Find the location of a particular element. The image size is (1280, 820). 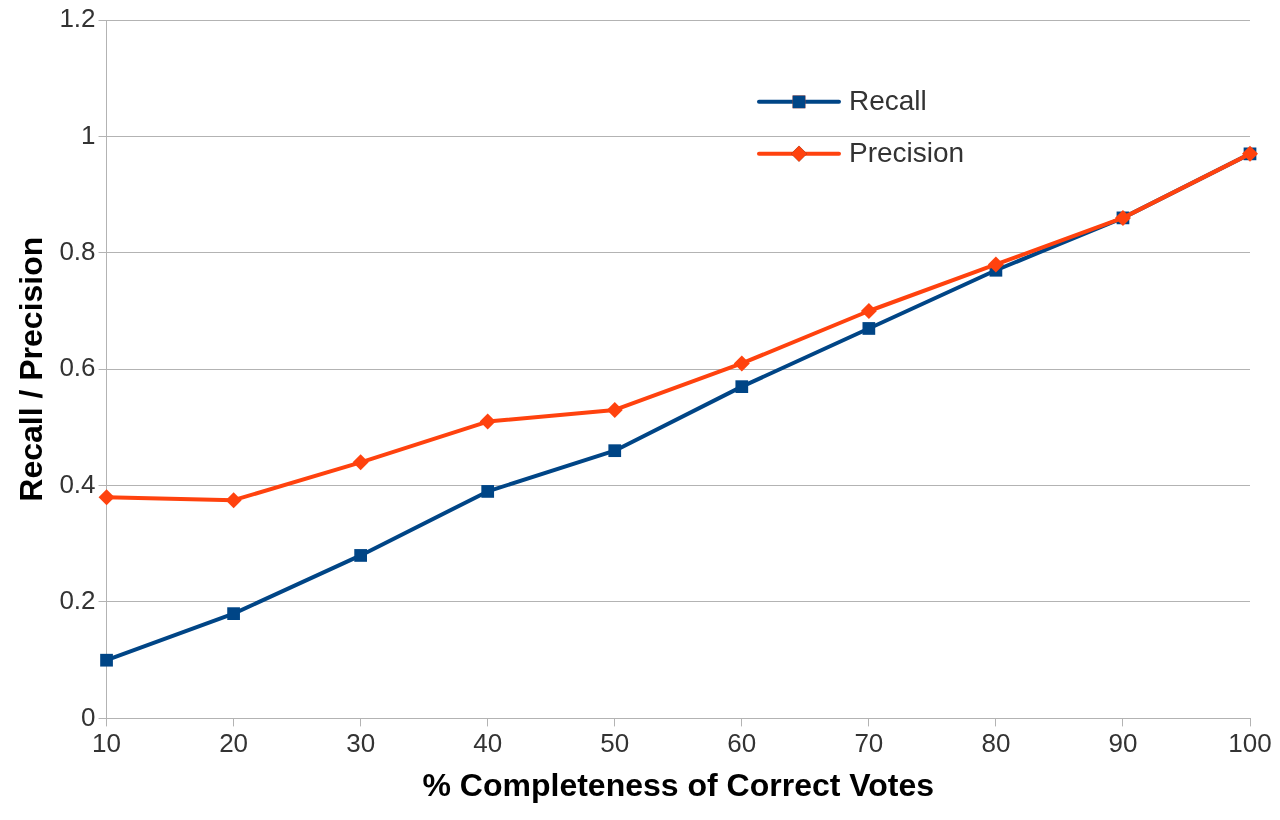

y-tick-label: 0.4 is located at coordinates (77, 483).